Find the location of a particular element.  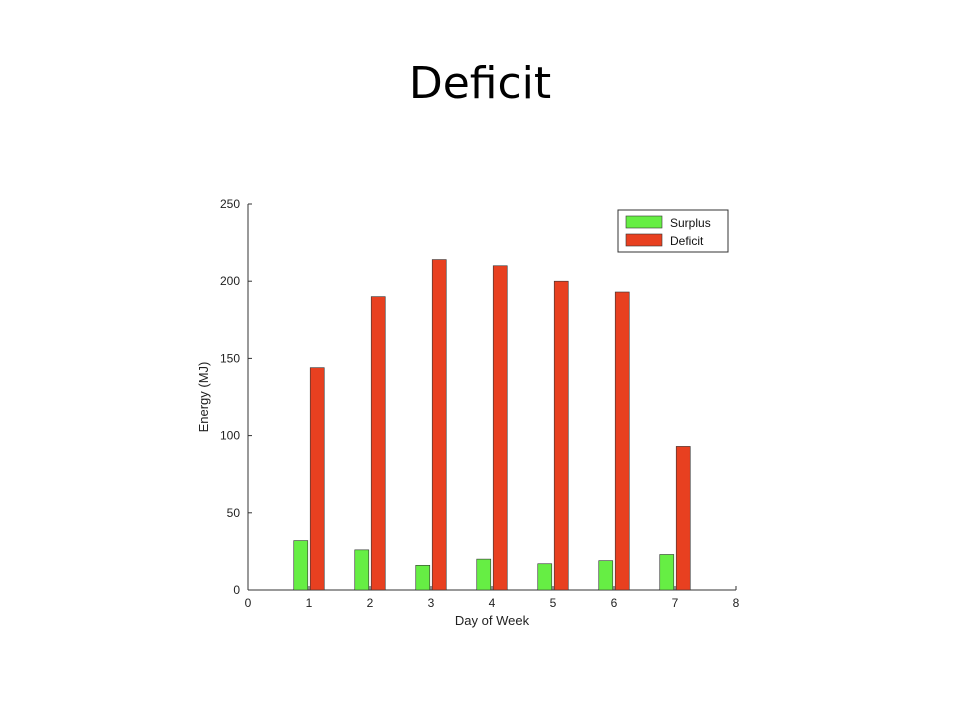

legend-swatch-deficit is located at coordinates (644, 240).